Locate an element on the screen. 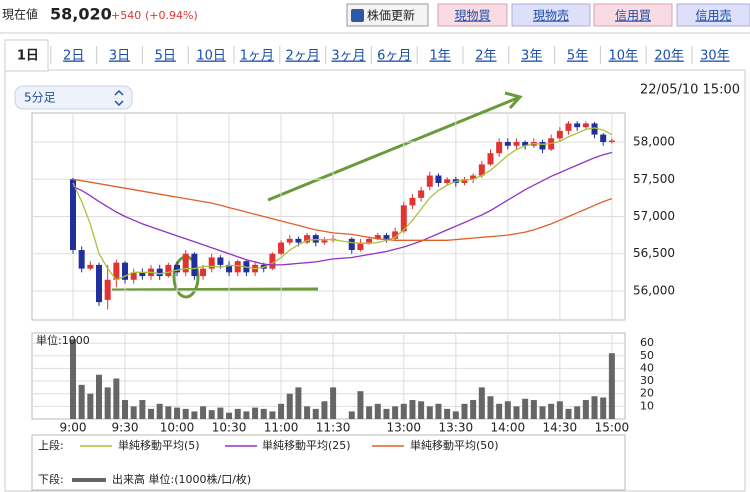  tab: 5日 is located at coordinates (165, 56).